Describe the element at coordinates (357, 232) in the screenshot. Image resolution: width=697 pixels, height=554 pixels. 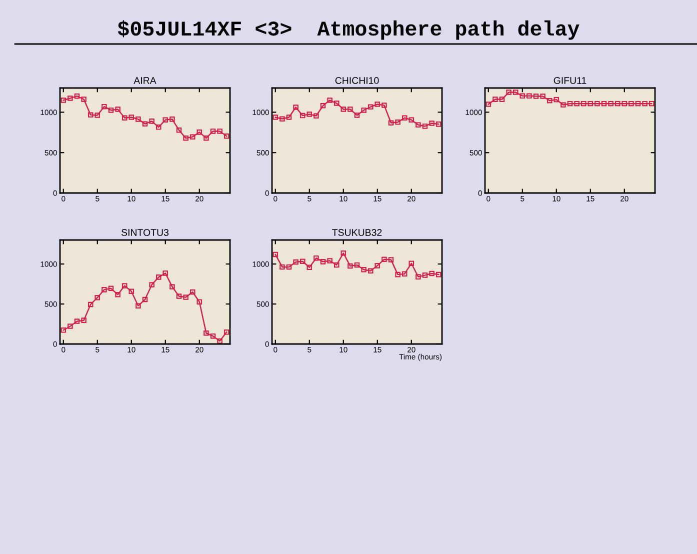
I see `chart-title: TSUKUB32` at that location.